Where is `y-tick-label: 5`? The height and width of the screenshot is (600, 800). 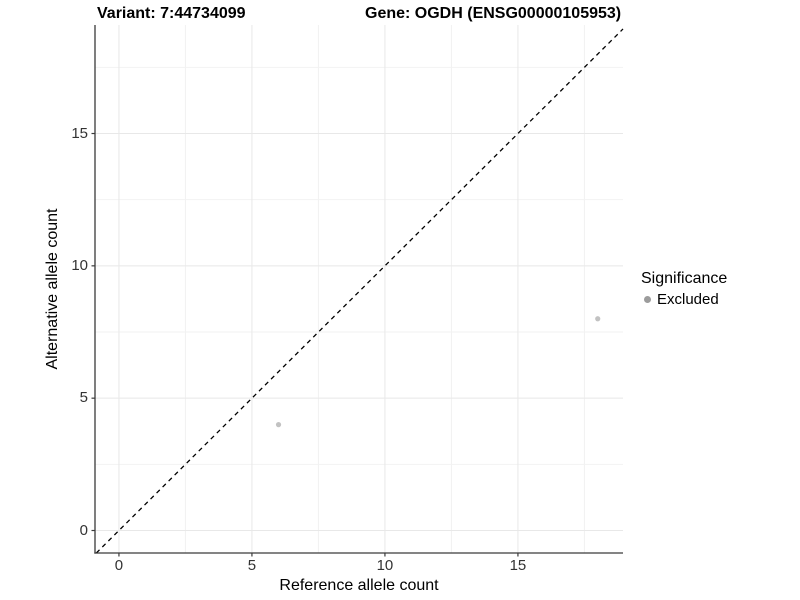
y-tick-label: 5 is located at coordinates (83, 398).